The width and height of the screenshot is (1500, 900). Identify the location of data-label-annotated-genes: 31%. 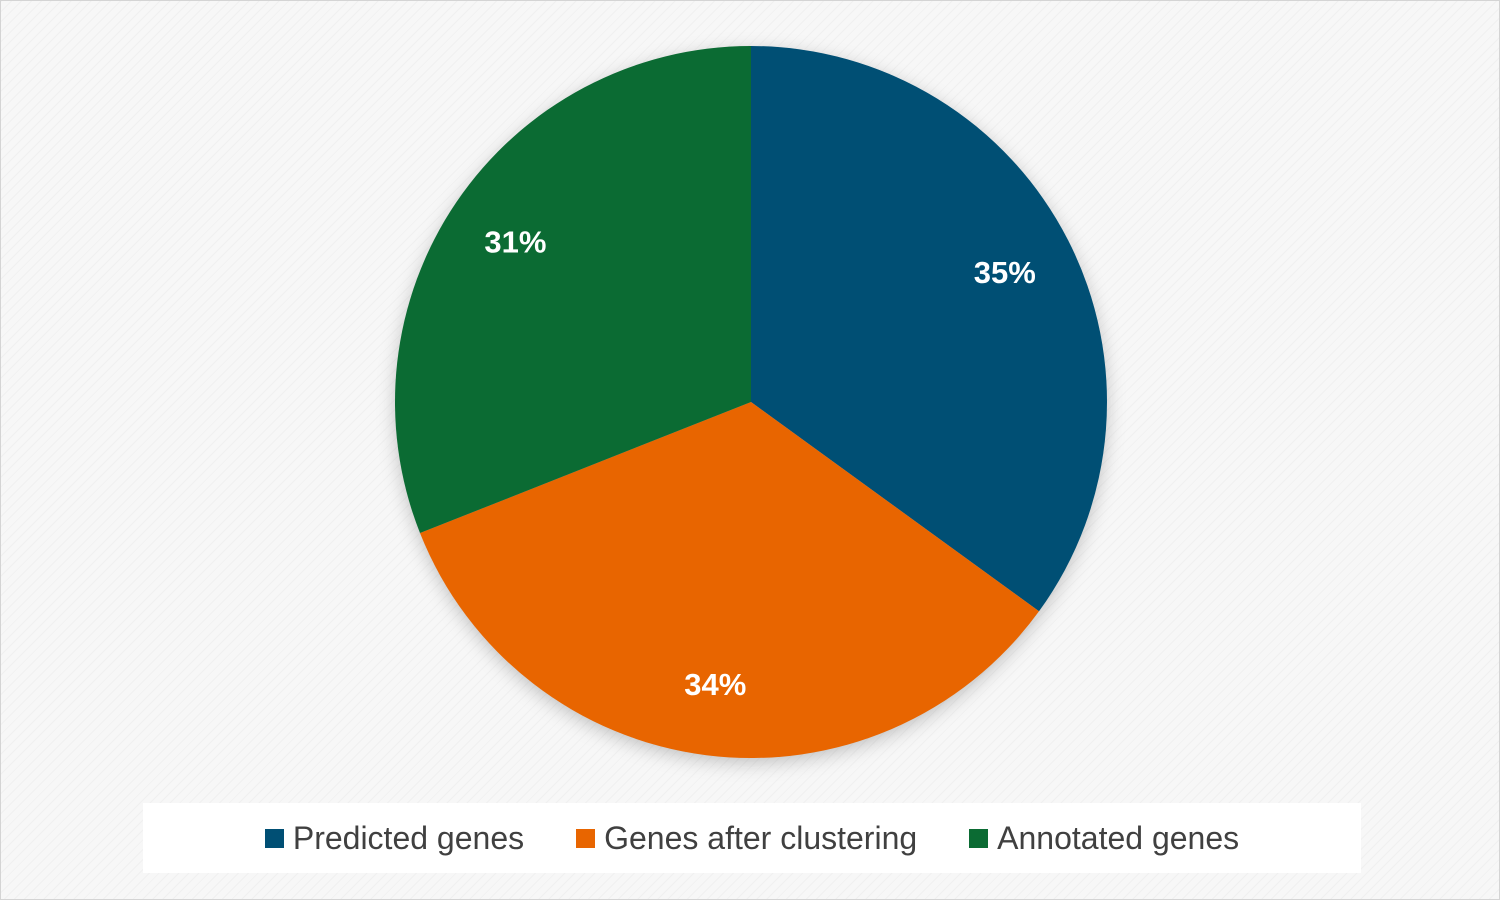
(515, 241).